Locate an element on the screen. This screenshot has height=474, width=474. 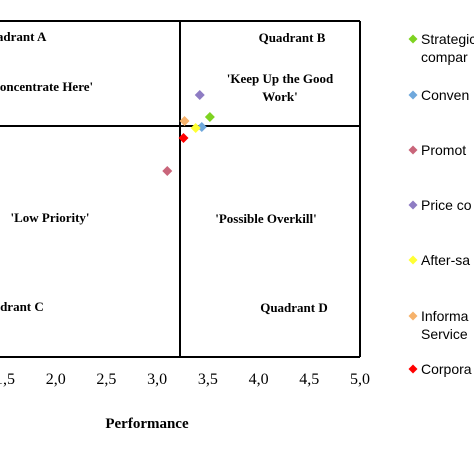
quadrant-b-label: Quadrant B is located at coordinates (292, 37).